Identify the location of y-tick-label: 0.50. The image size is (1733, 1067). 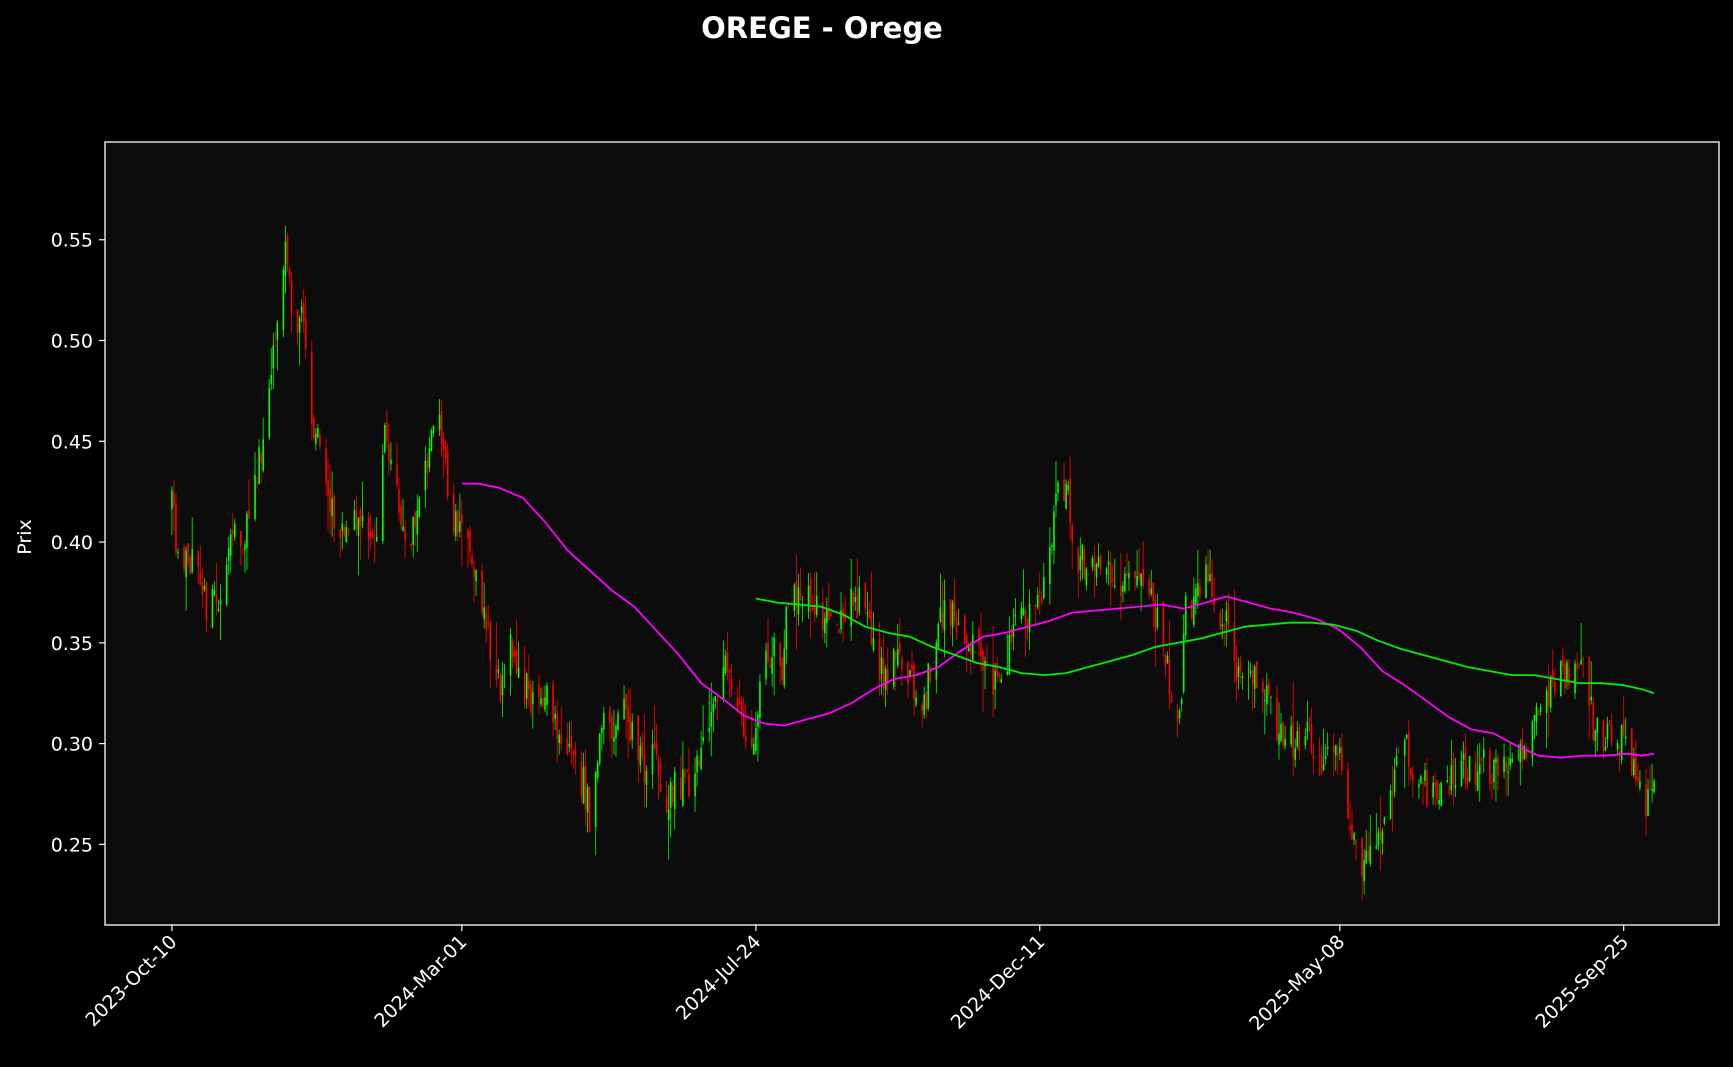
(72, 342).